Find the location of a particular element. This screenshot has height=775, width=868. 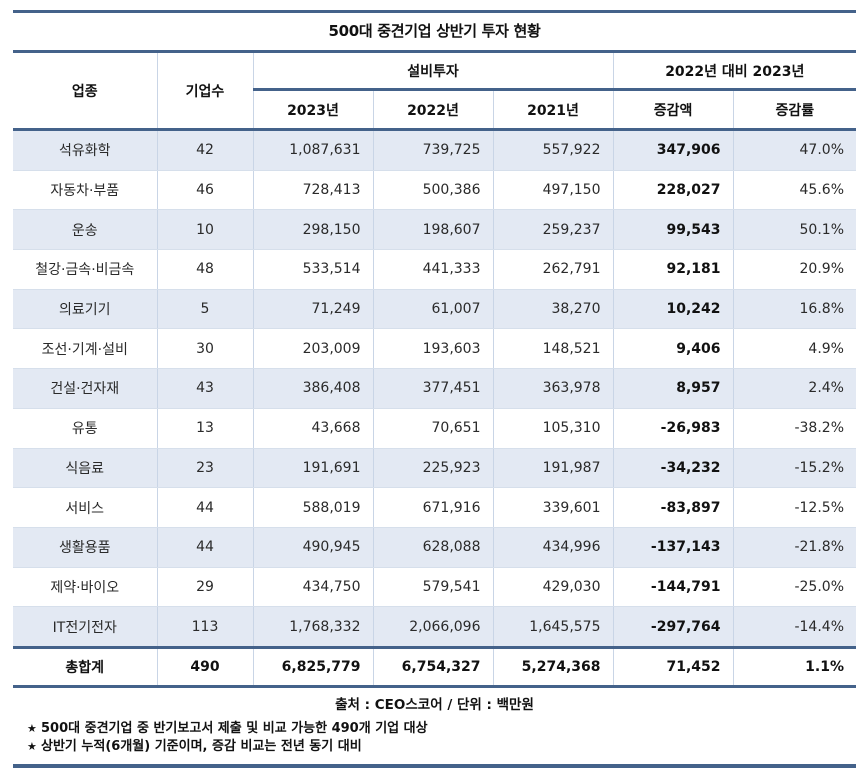

cell-2023: 386,408 is located at coordinates (313, 388).